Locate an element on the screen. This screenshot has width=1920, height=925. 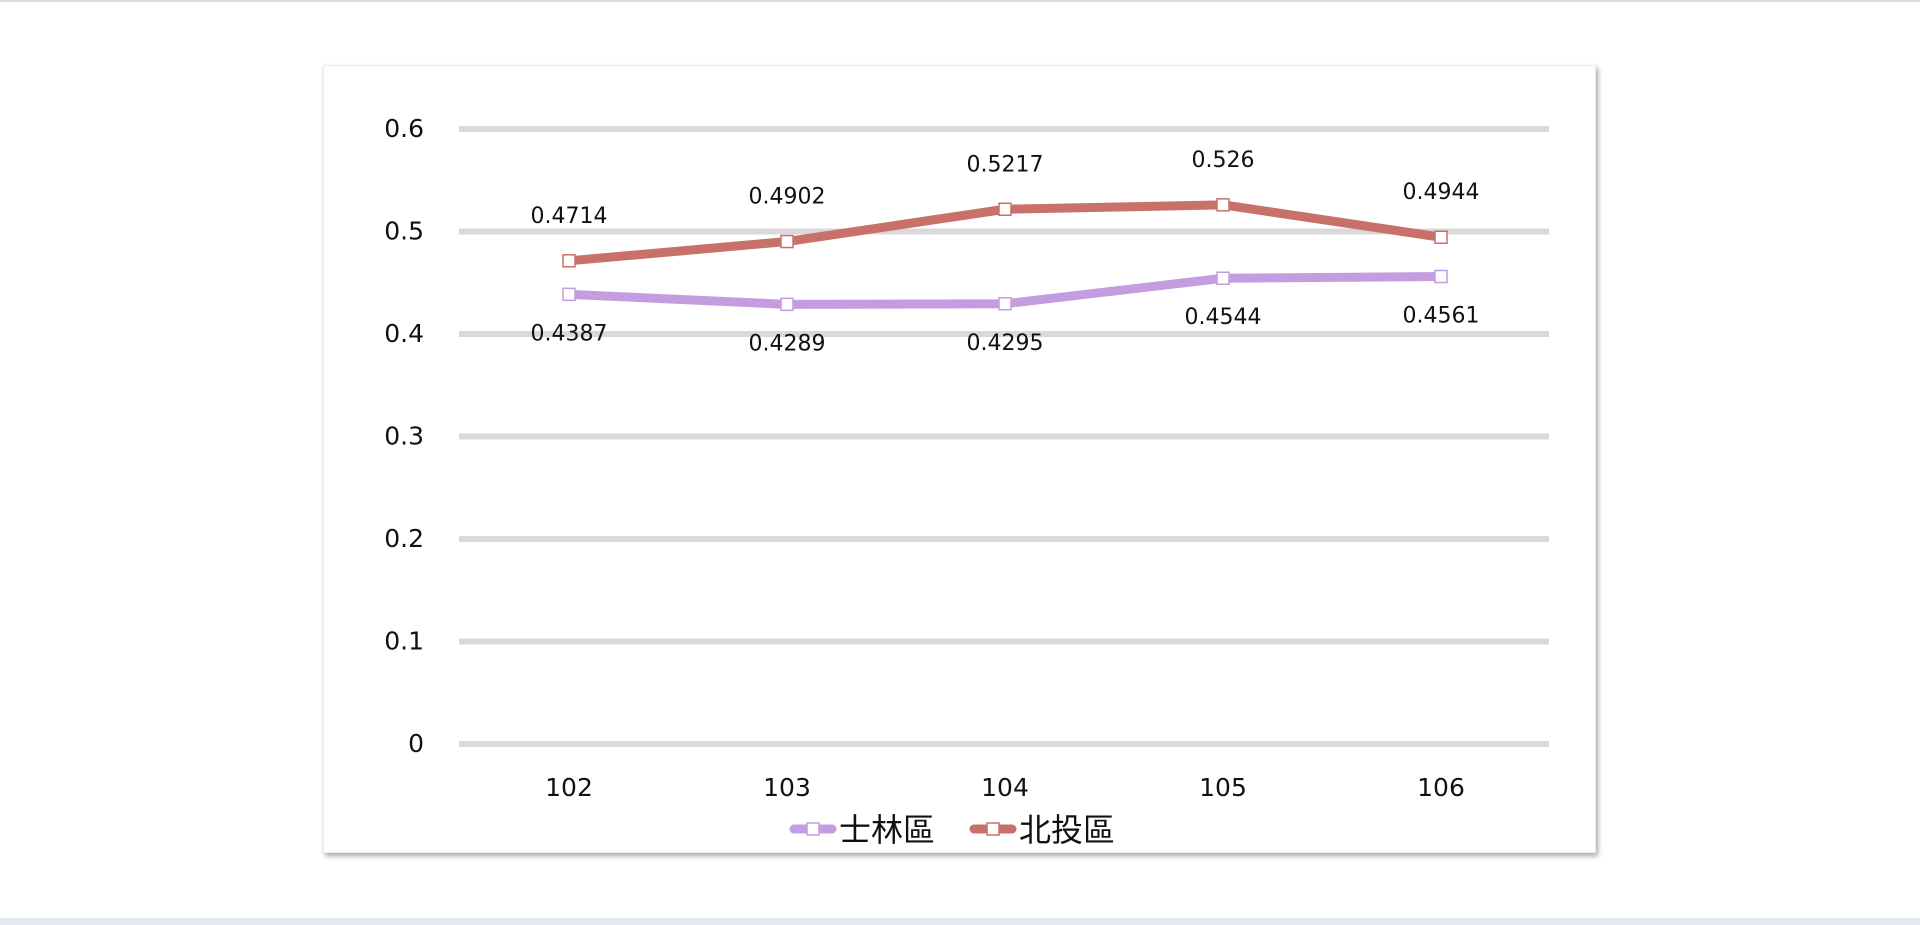
legend-label: 士林區 is located at coordinates (887, 830).